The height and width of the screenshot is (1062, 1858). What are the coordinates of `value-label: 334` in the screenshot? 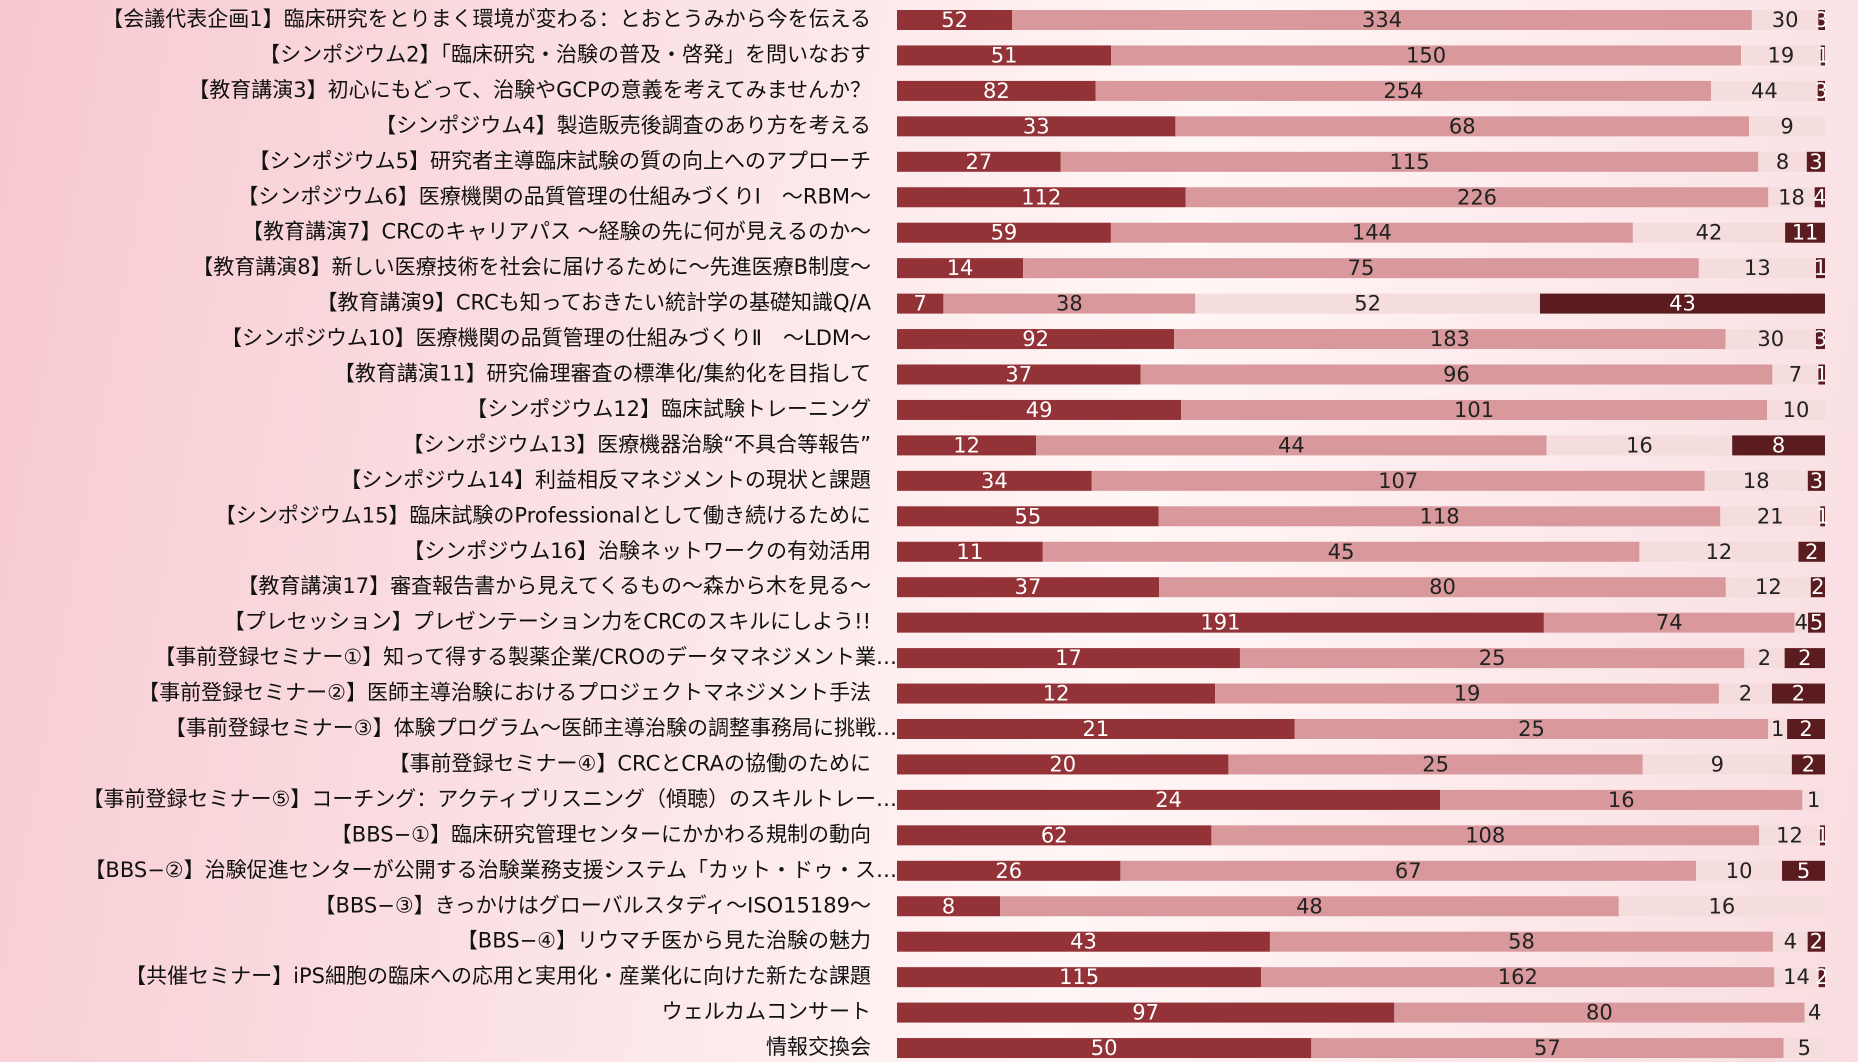 It's located at (1382, 20).